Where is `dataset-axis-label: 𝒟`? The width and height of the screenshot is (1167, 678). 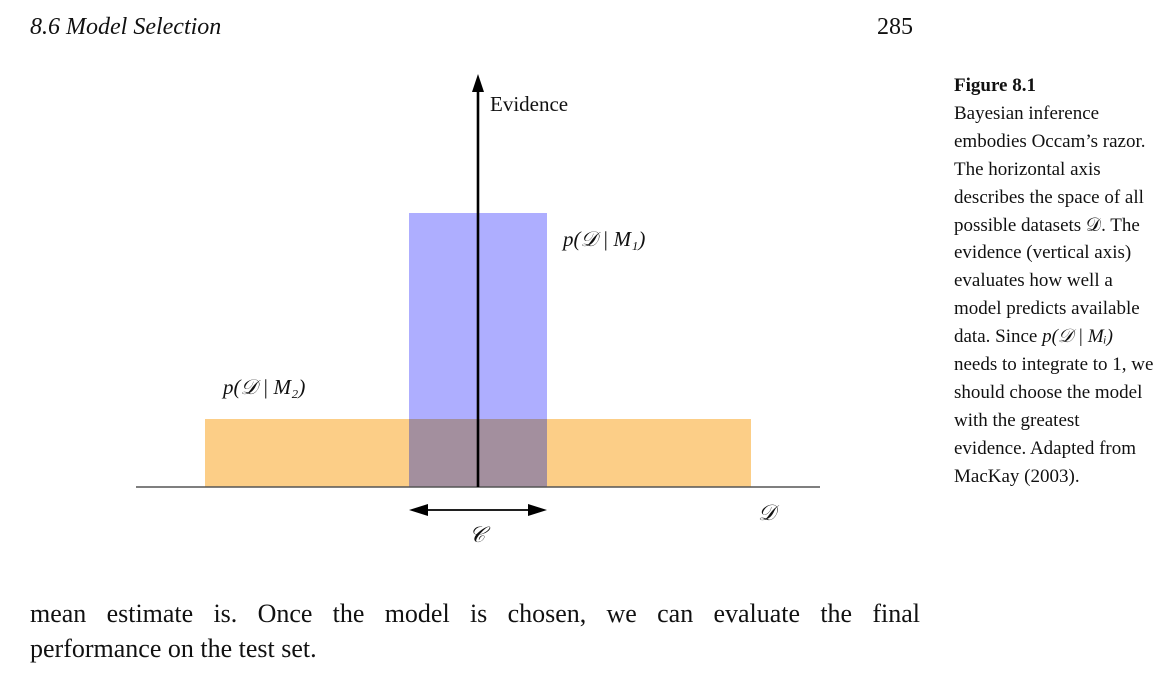 dataset-axis-label: 𝒟 is located at coordinates (769, 512).